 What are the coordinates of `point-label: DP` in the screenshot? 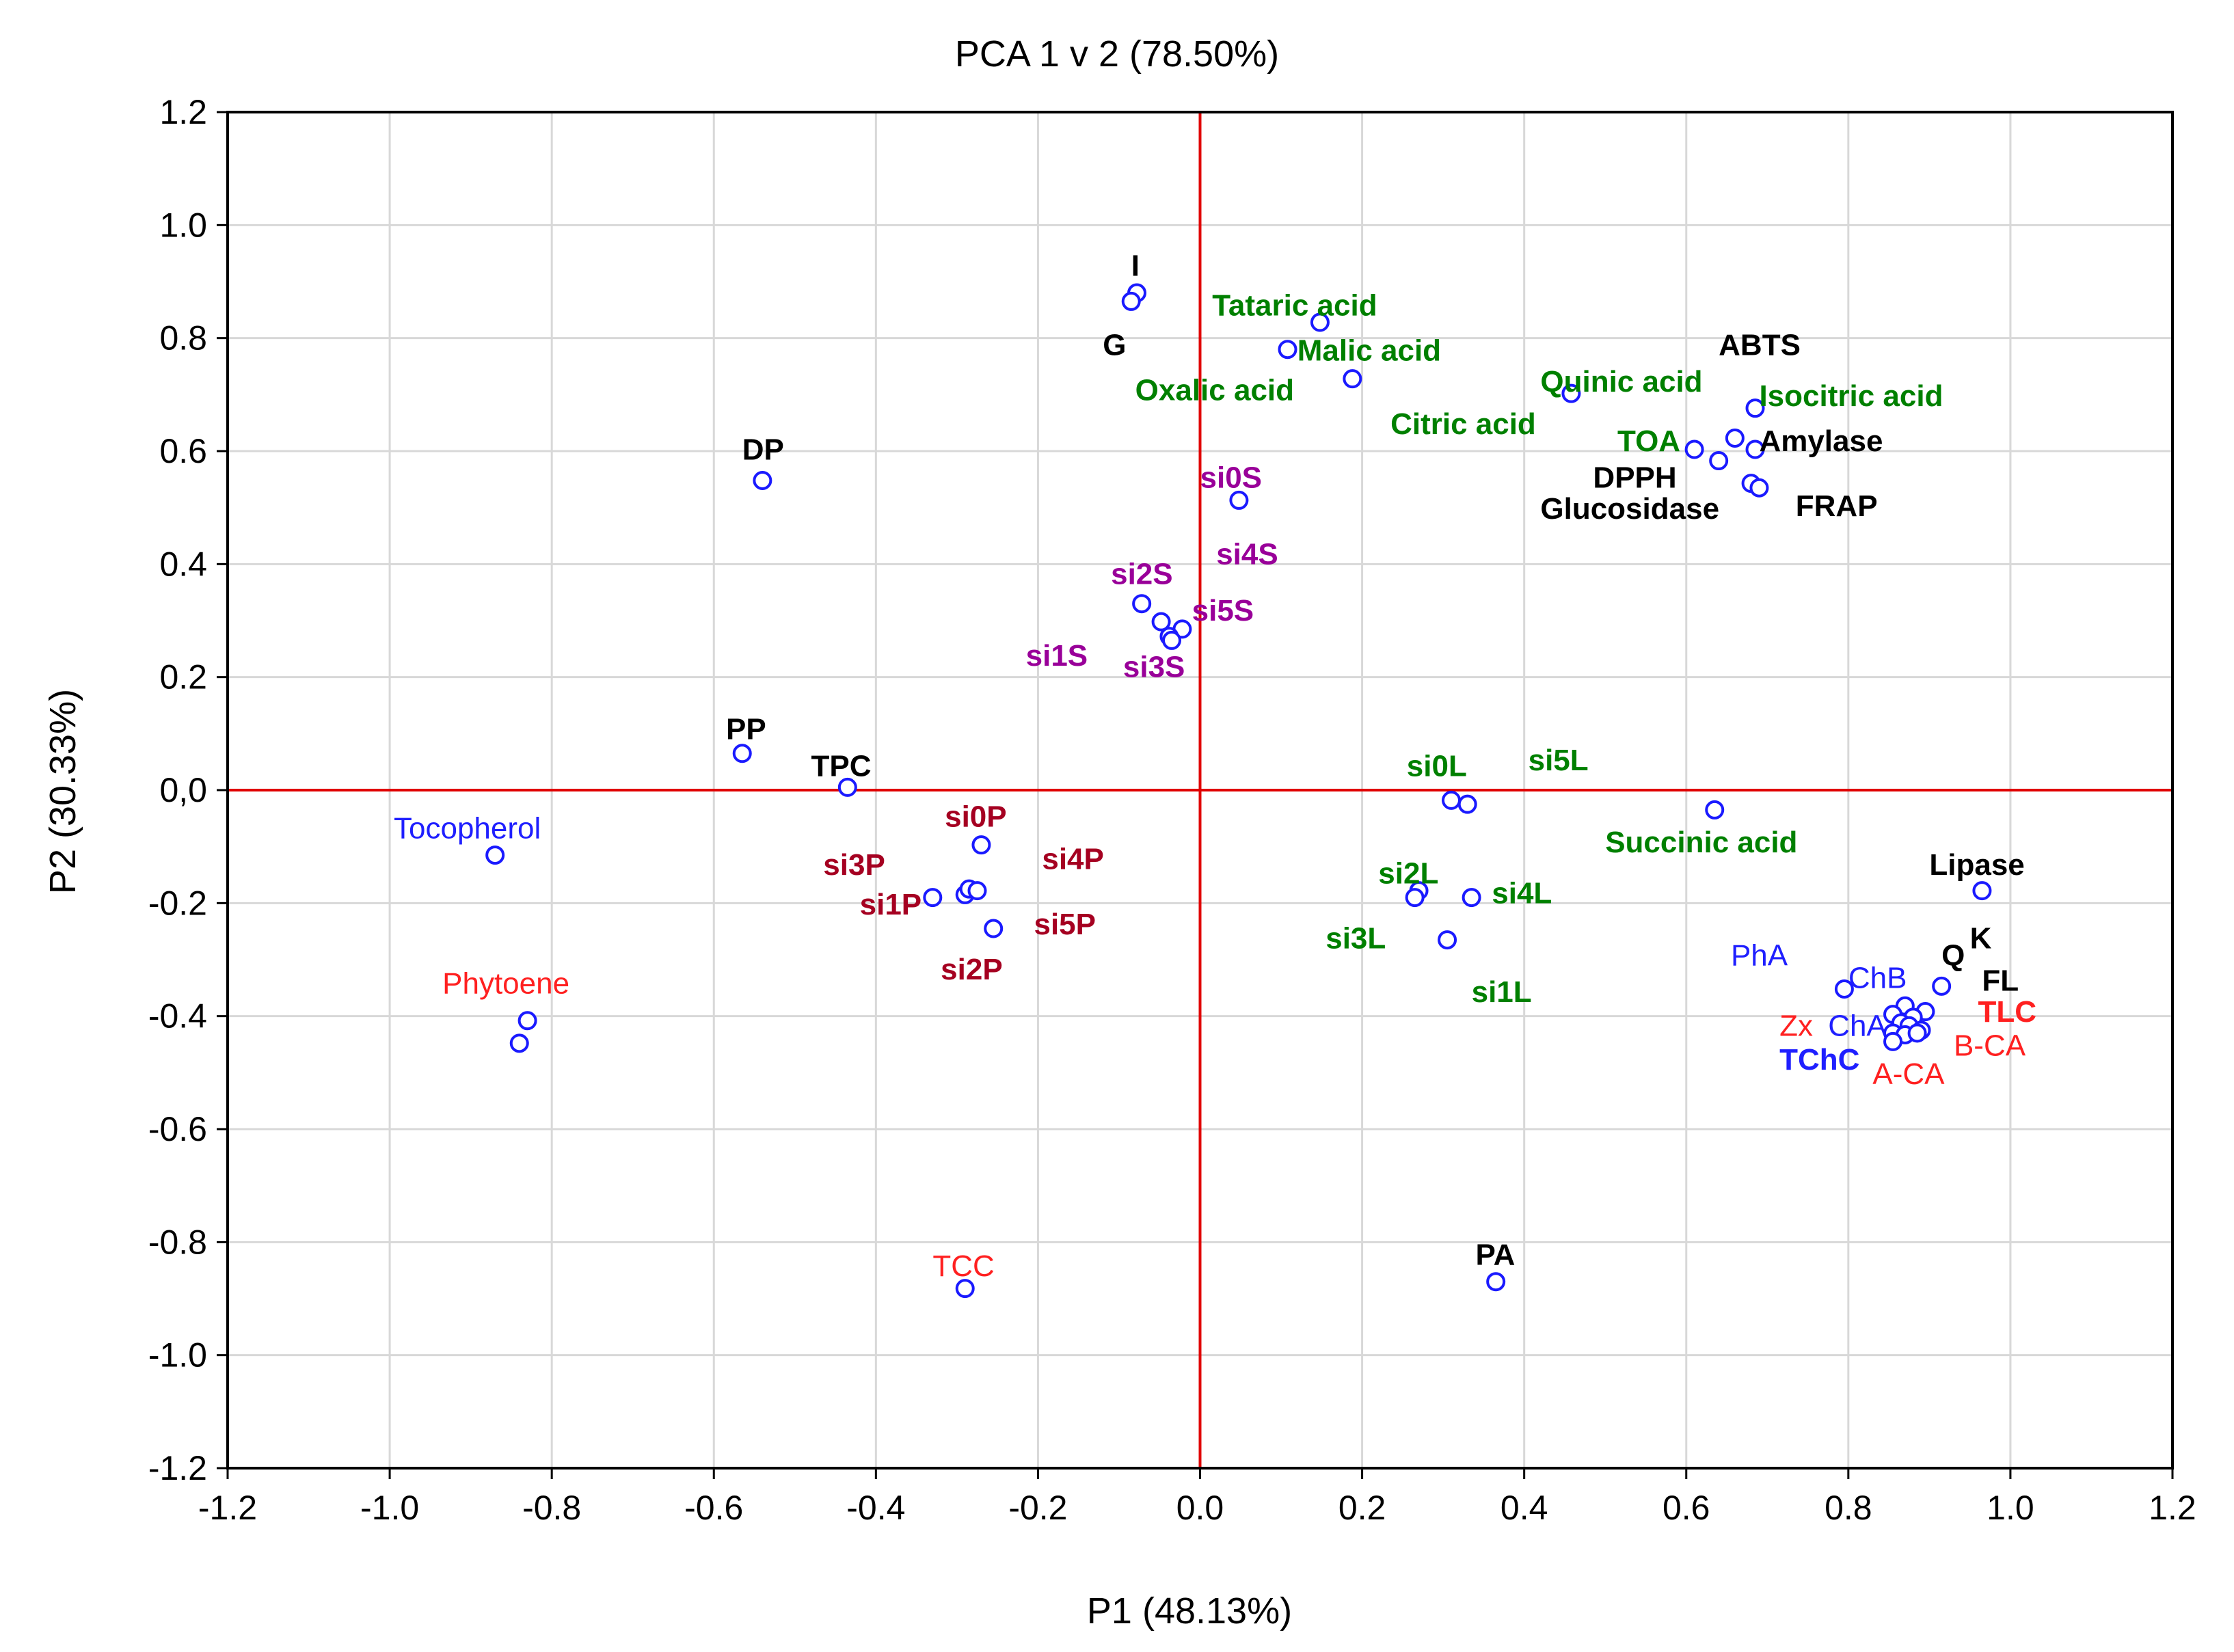 It's located at (763, 449).